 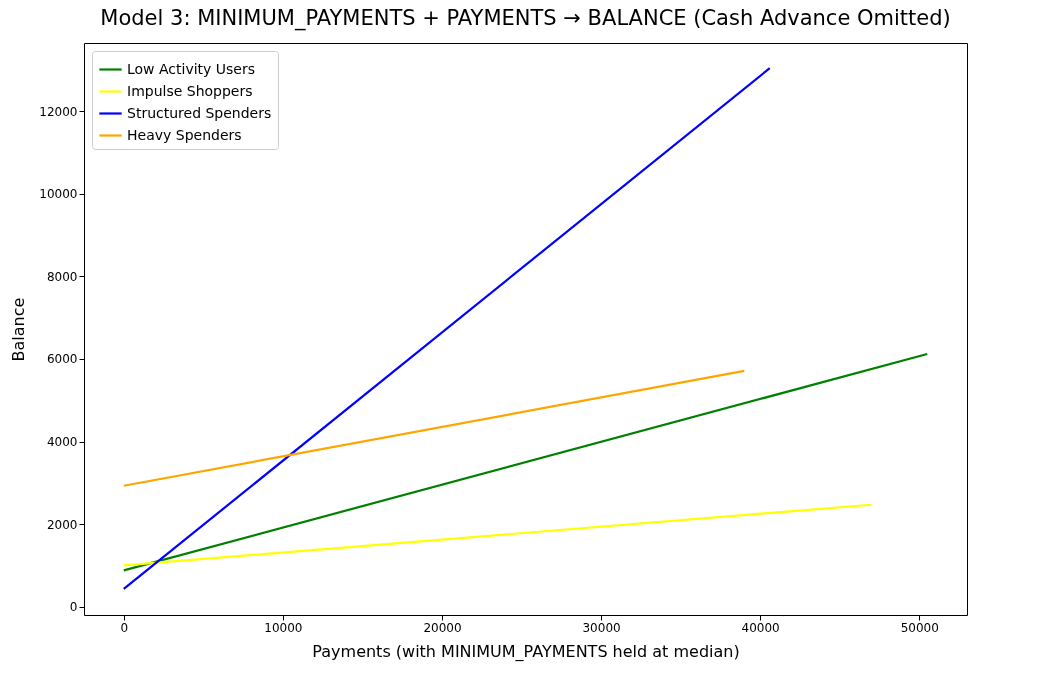 What do you see at coordinates (73, 607) in the screenshot?
I see `y-tick-label: 0` at bounding box center [73, 607].